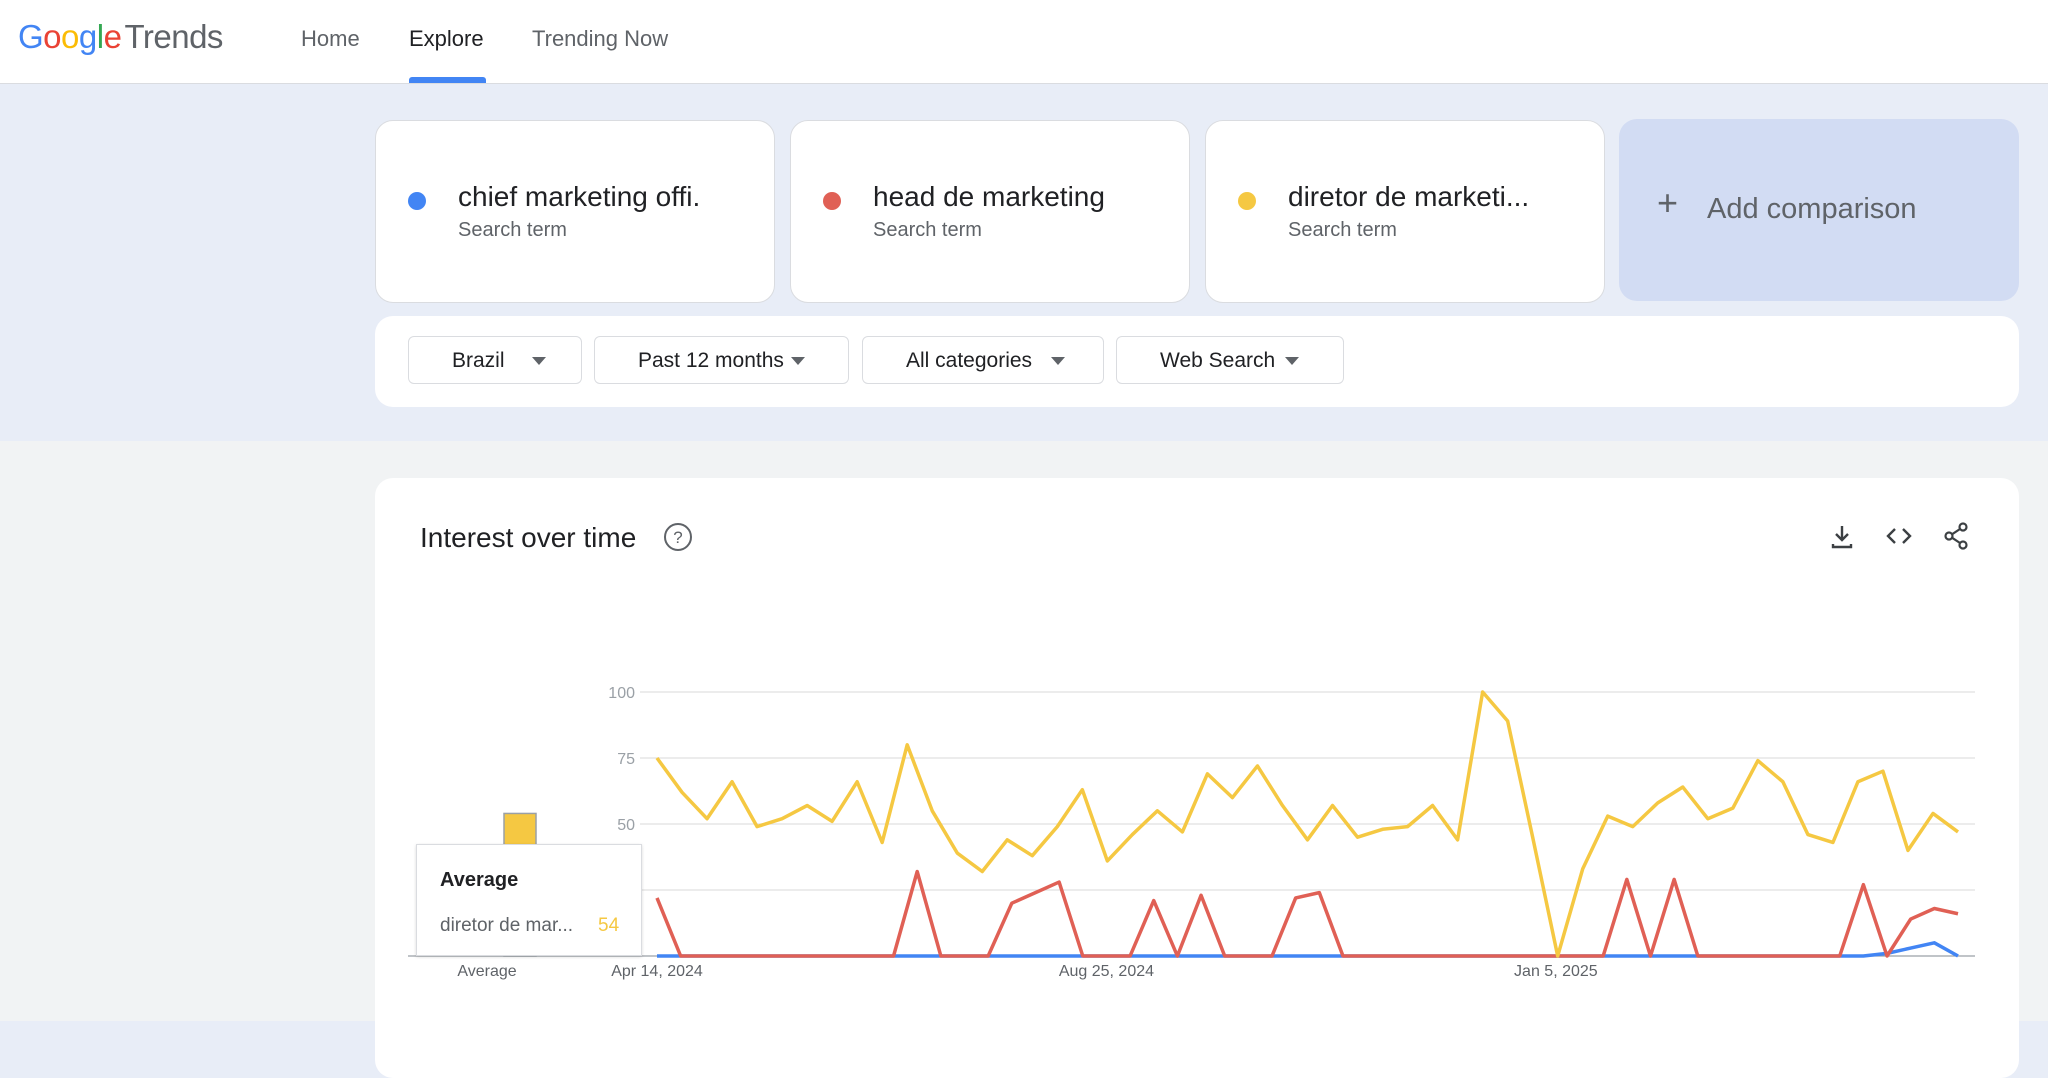 The image size is (2048, 1078). Describe the element at coordinates (626, 759) in the screenshot. I see `y-tick-label: 75` at that location.